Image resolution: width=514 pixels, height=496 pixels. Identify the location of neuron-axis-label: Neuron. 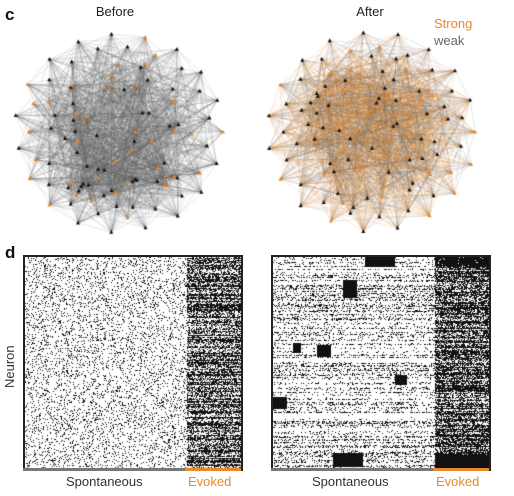
(9, 366).